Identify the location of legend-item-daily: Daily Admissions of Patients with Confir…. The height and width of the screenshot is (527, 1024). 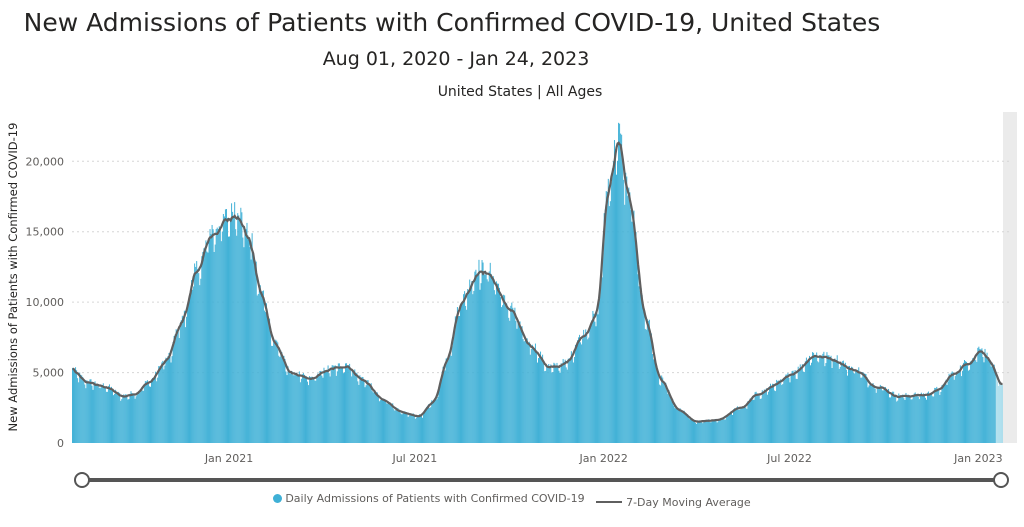
(429, 498).